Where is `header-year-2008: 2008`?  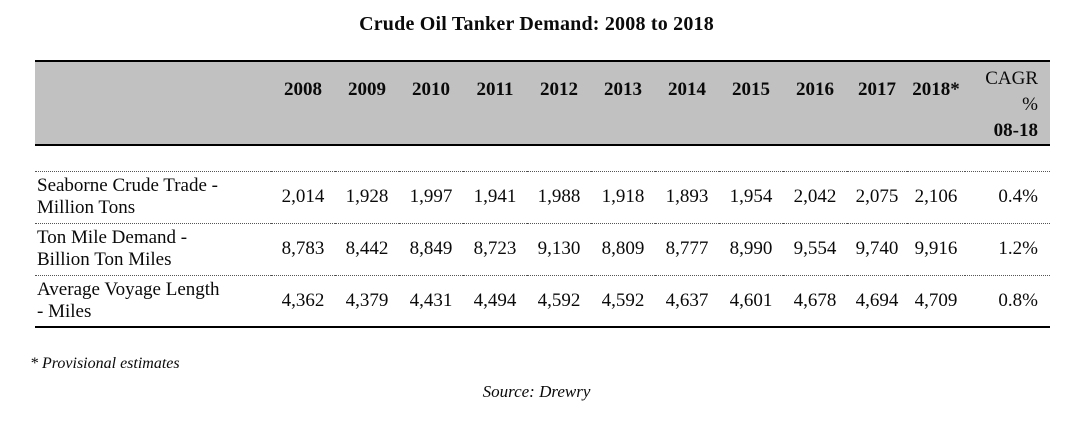 header-year-2008: 2008 is located at coordinates (303, 103).